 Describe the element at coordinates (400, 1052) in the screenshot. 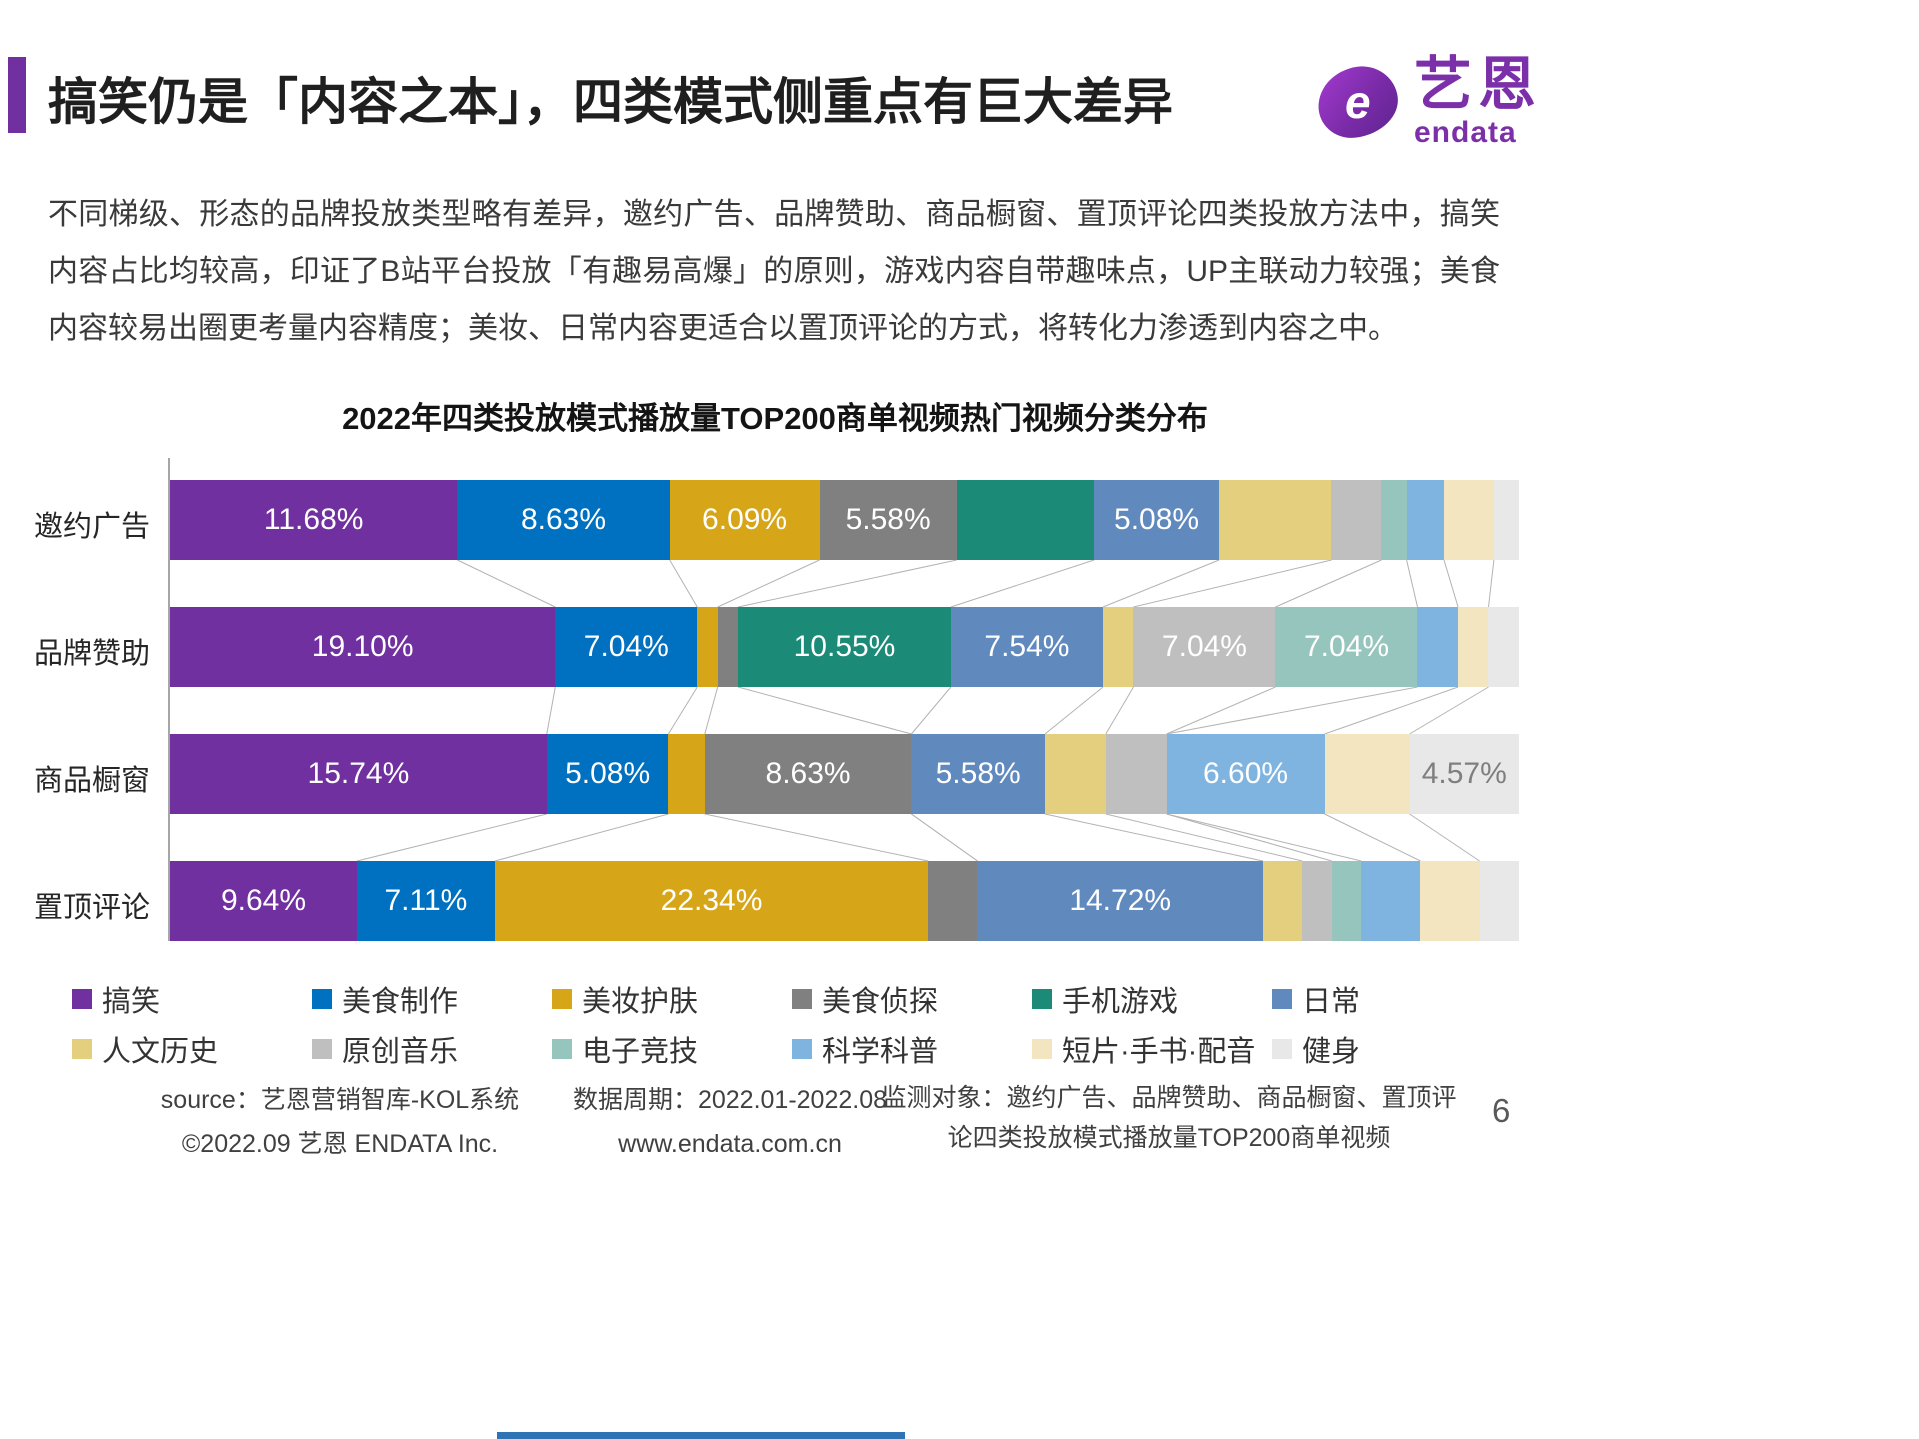

I see `legend-label: 原创音乐` at that location.